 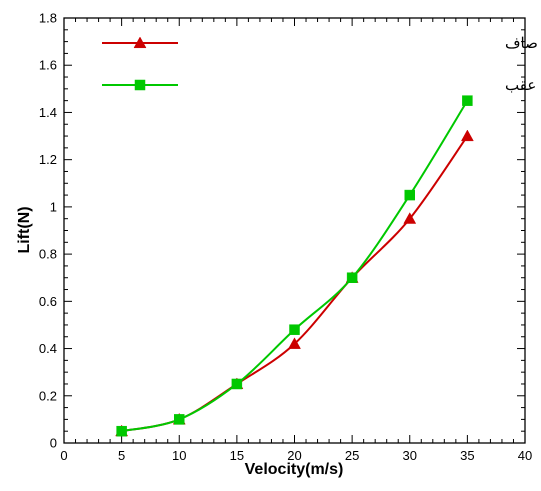 I want to click on y-tick-label: 0.4, so click(x=48, y=348).